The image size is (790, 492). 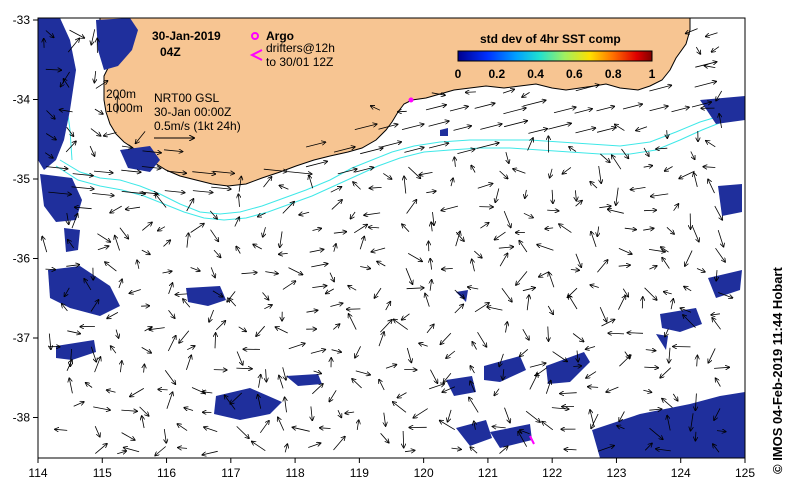 What do you see at coordinates (359, 473) in the screenshot?
I see `x-tick-label: 119` at bounding box center [359, 473].